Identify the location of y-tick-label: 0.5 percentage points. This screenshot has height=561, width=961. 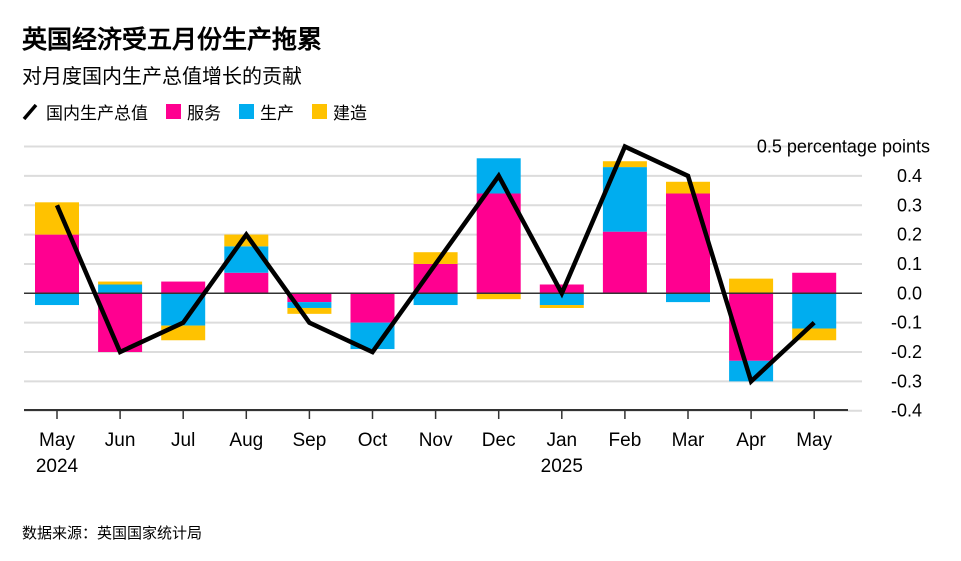
(843, 147).